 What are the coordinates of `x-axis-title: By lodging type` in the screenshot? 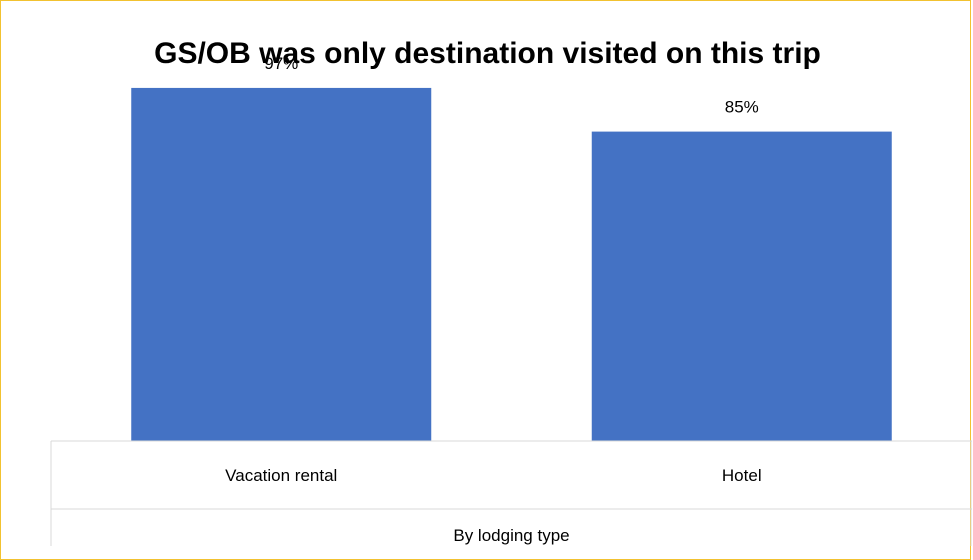 It's located at (511, 535).